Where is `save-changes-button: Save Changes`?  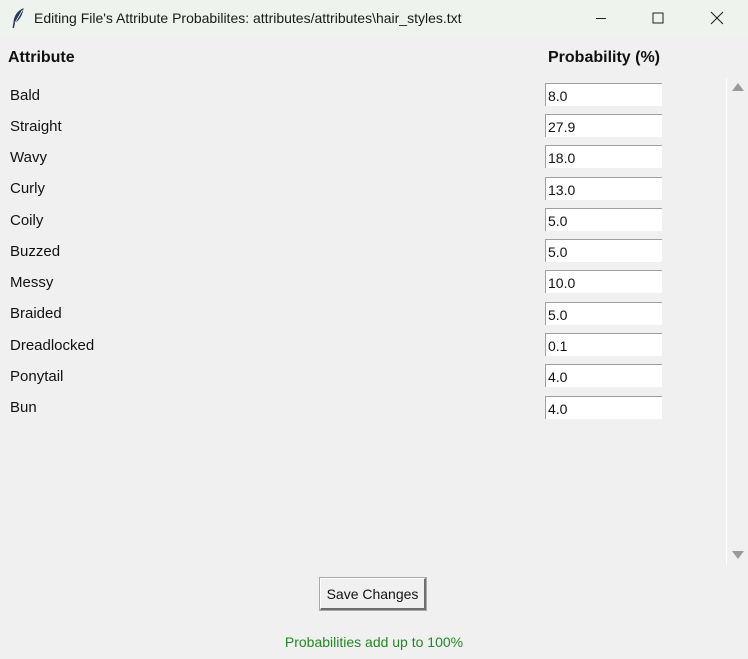
save-changes-button: Save Changes is located at coordinates (373, 594).